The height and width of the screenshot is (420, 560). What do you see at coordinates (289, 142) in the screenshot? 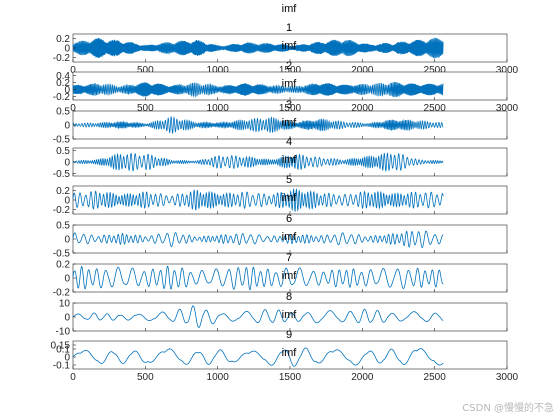
I see `panel-title: 4` at bounding box center [289, 142].